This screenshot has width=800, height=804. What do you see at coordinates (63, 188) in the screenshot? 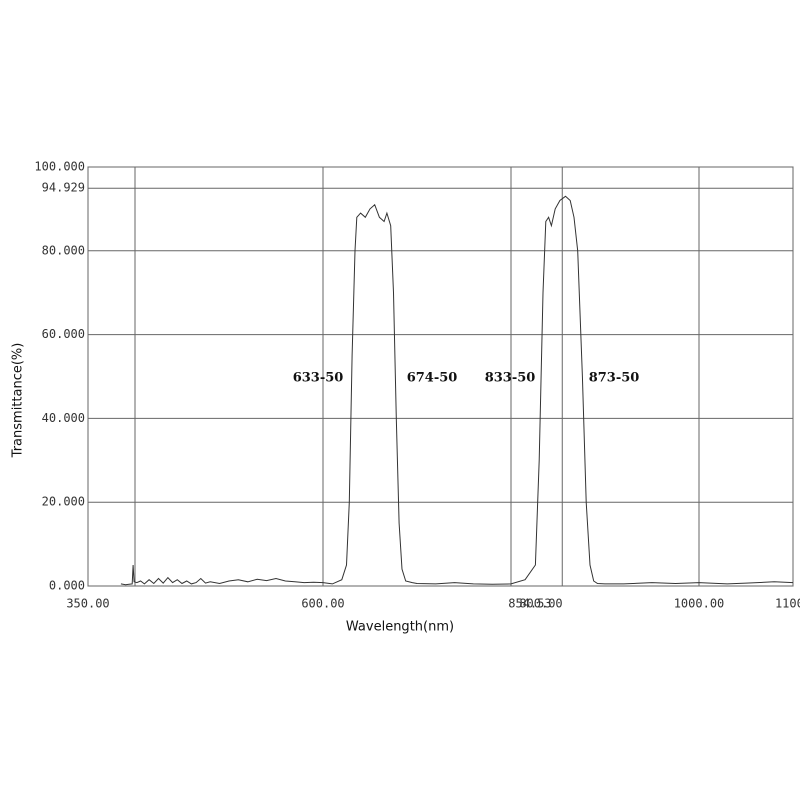
I see `y-tick-label: 94.929` at bounding box center [63, 188].